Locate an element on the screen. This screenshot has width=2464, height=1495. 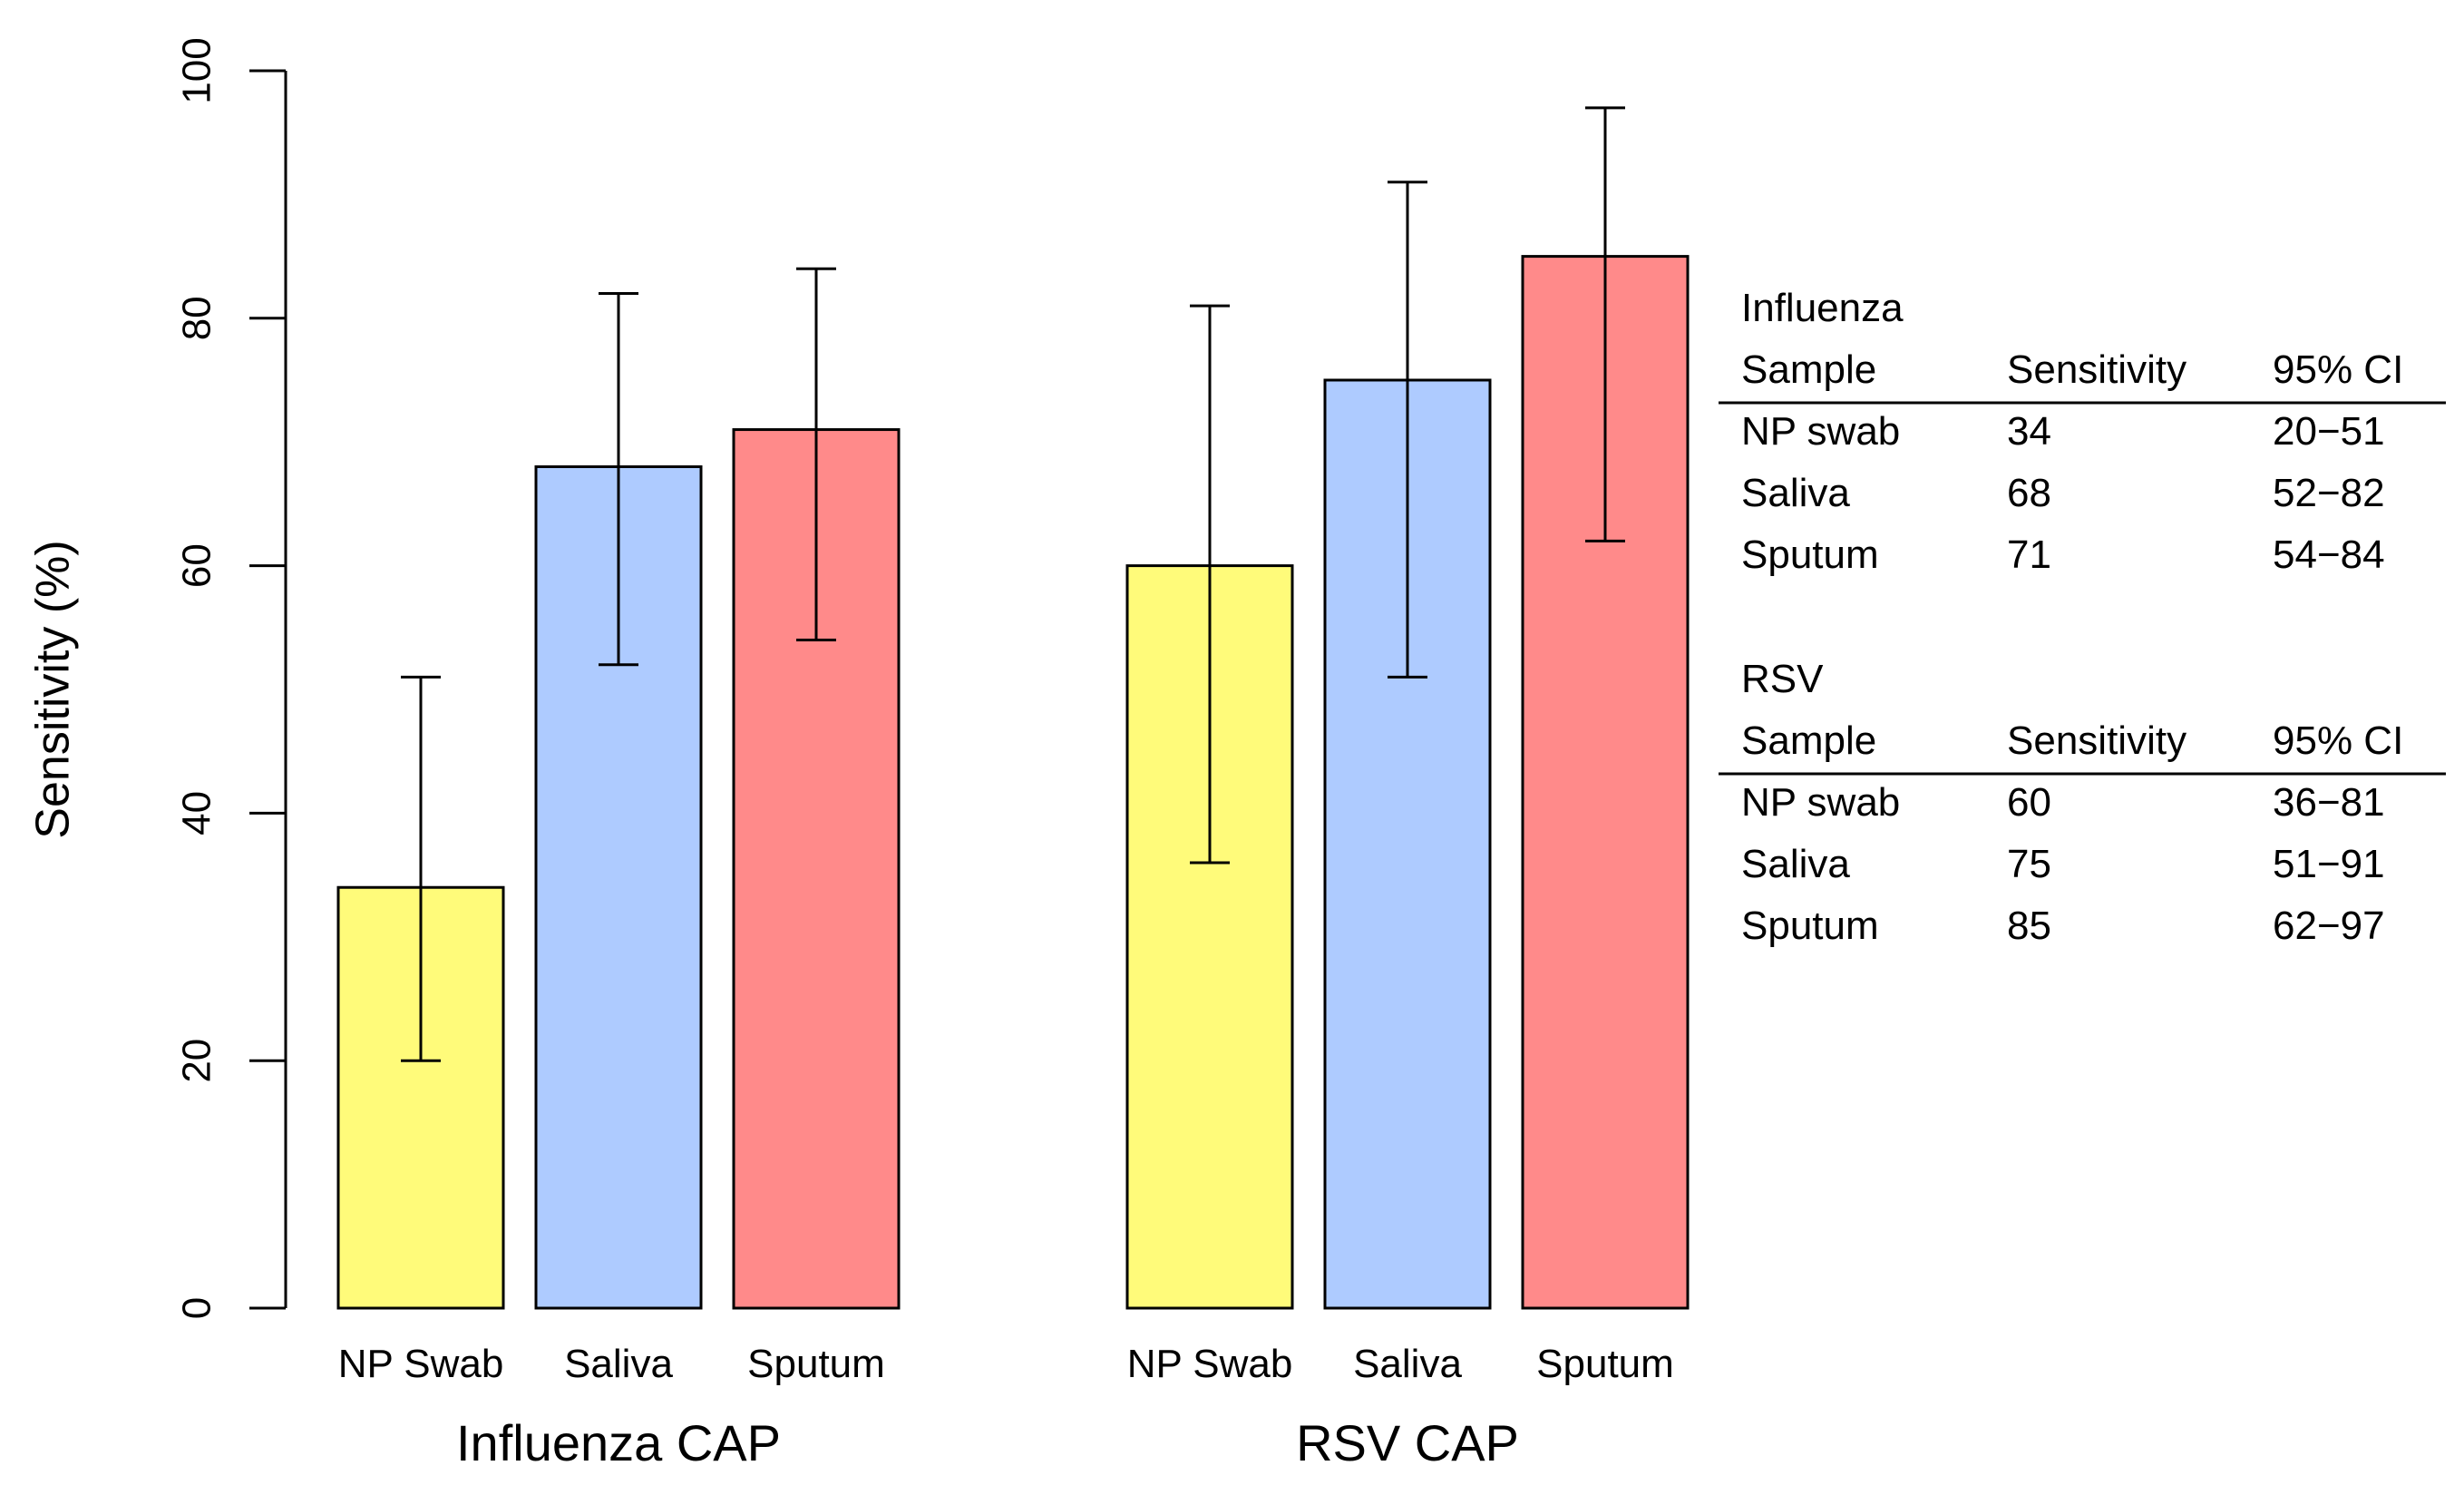
table-cell: 68 is located at coordinates (2029, 493).